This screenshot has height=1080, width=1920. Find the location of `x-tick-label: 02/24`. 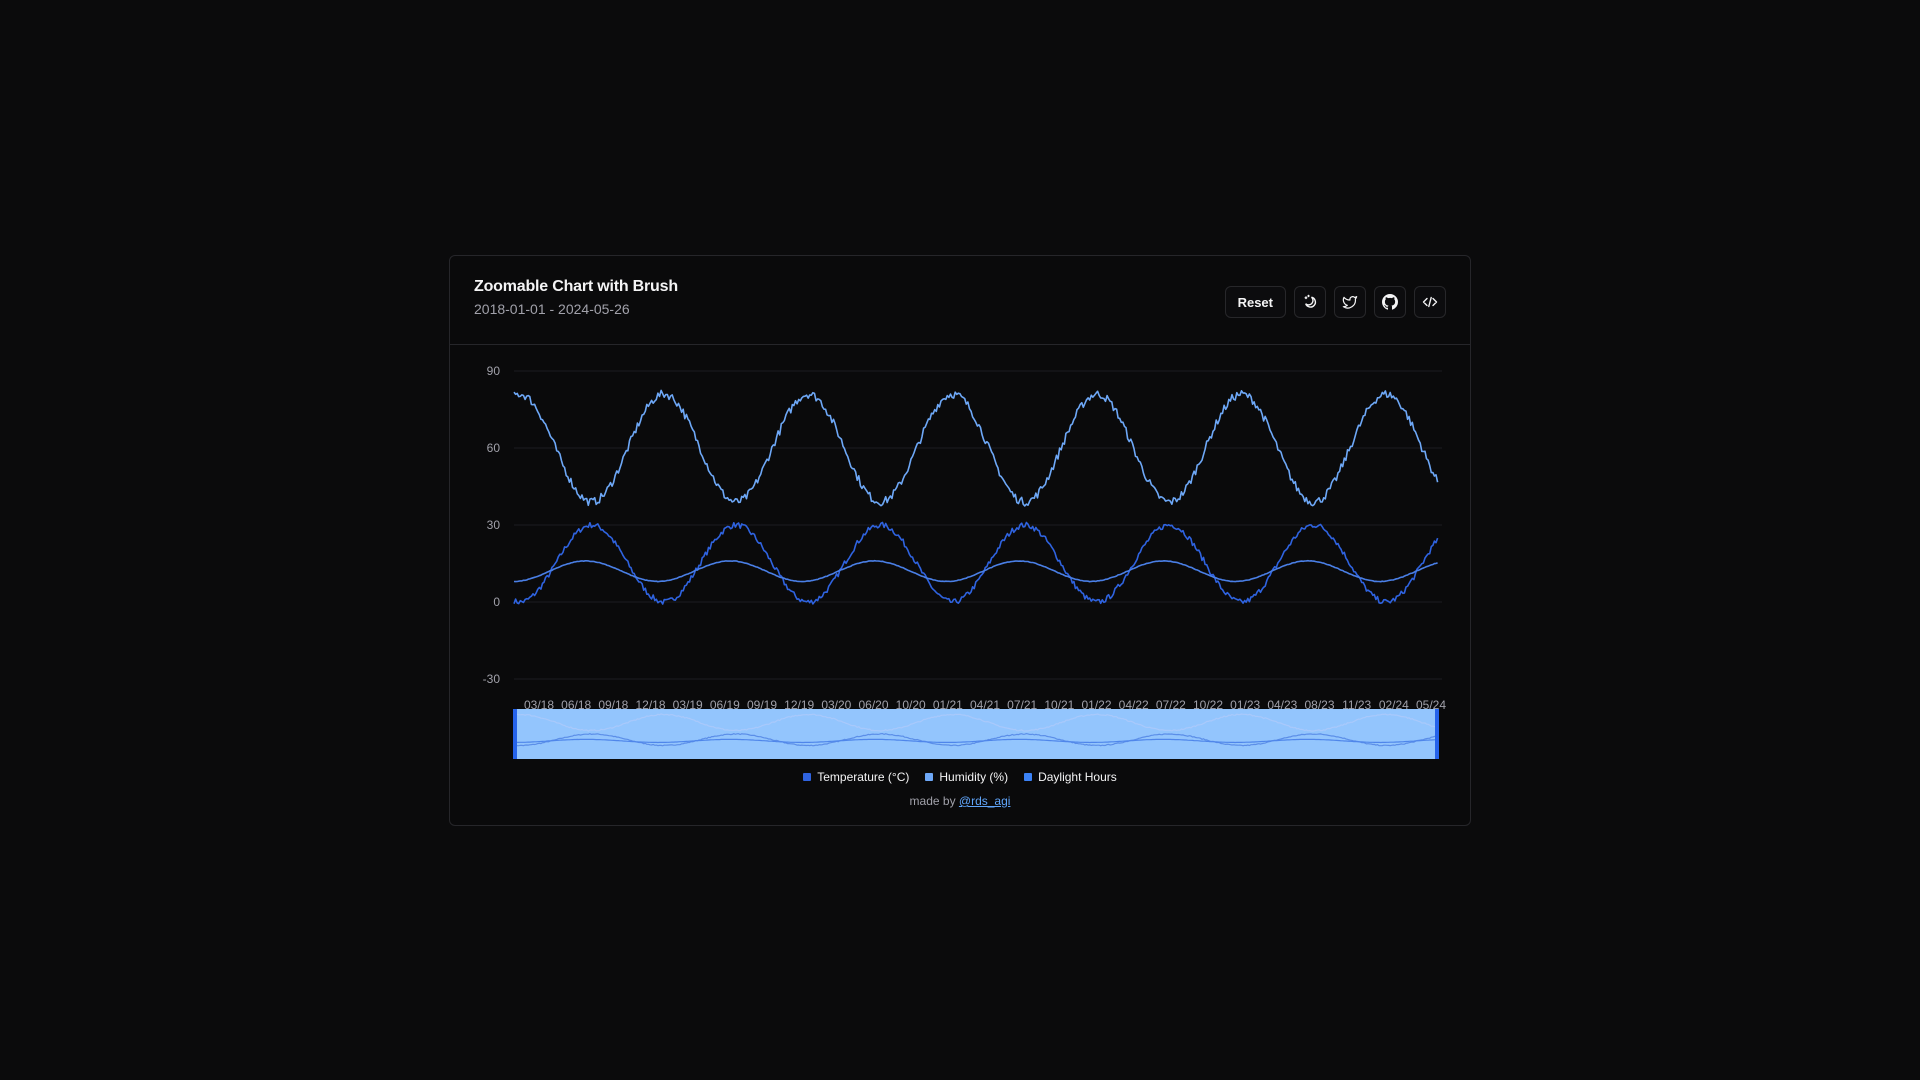

x-tick-label: 02/24 is located at coordinates (1394, 705).